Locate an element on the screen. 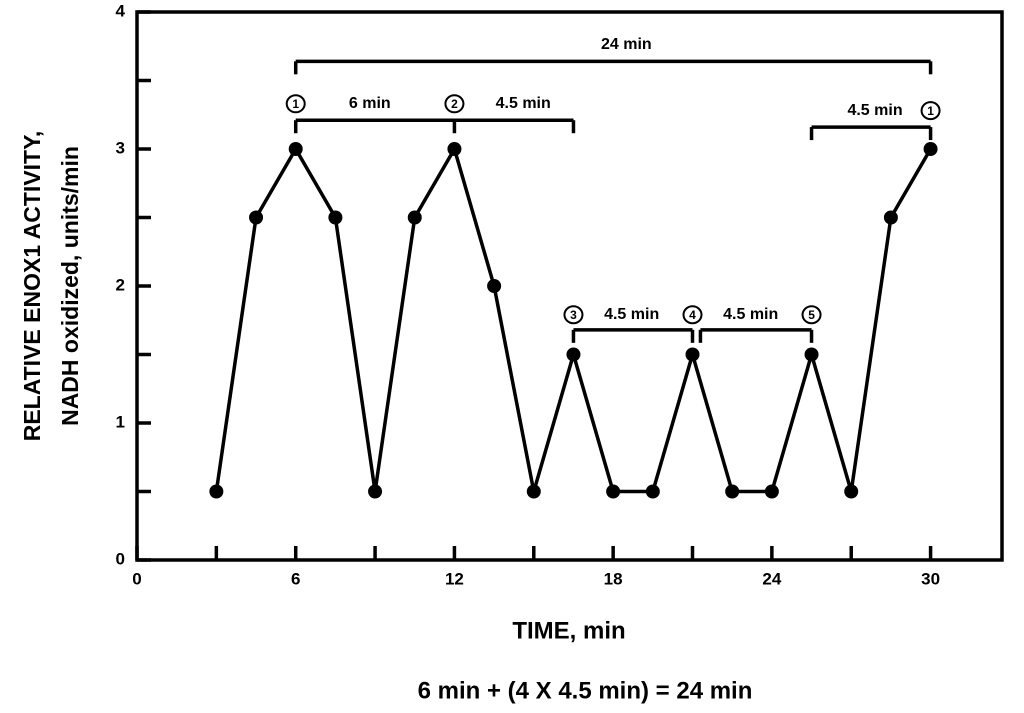  y-tick-label: 3 is located at coordinates (120, 147).